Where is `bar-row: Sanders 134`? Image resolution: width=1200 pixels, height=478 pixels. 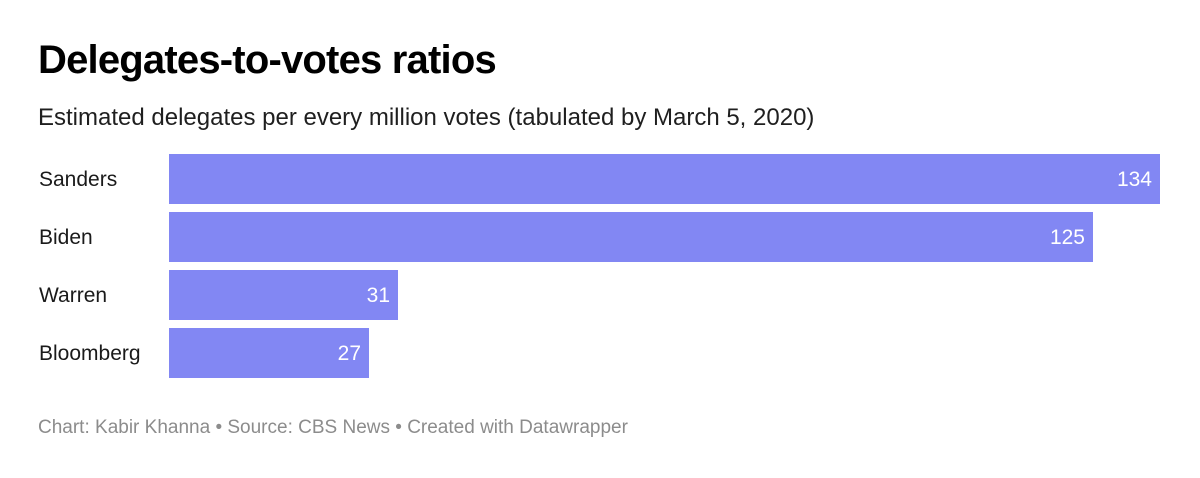 bar-row: Sanders 134 is located at coordinates (600, 179).